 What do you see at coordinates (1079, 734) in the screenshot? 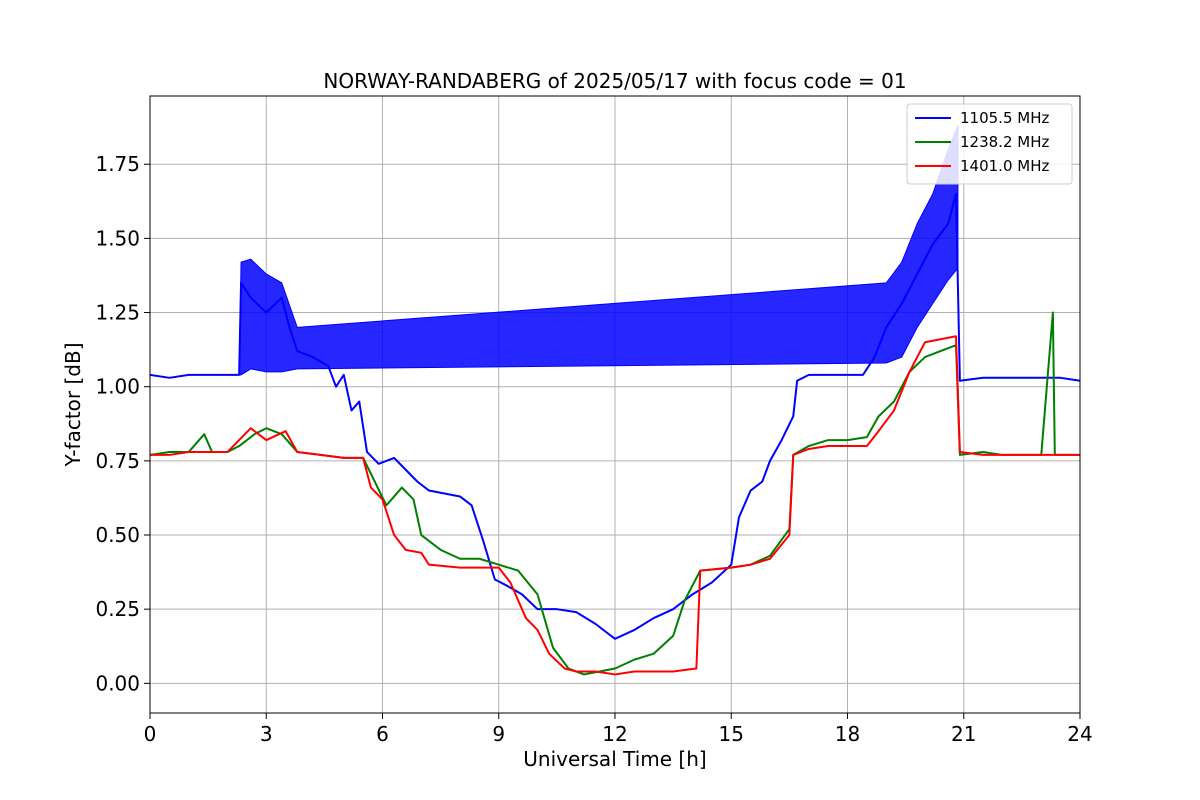
I see `x-tick-label: 24` at bounding box center [1079, 734].